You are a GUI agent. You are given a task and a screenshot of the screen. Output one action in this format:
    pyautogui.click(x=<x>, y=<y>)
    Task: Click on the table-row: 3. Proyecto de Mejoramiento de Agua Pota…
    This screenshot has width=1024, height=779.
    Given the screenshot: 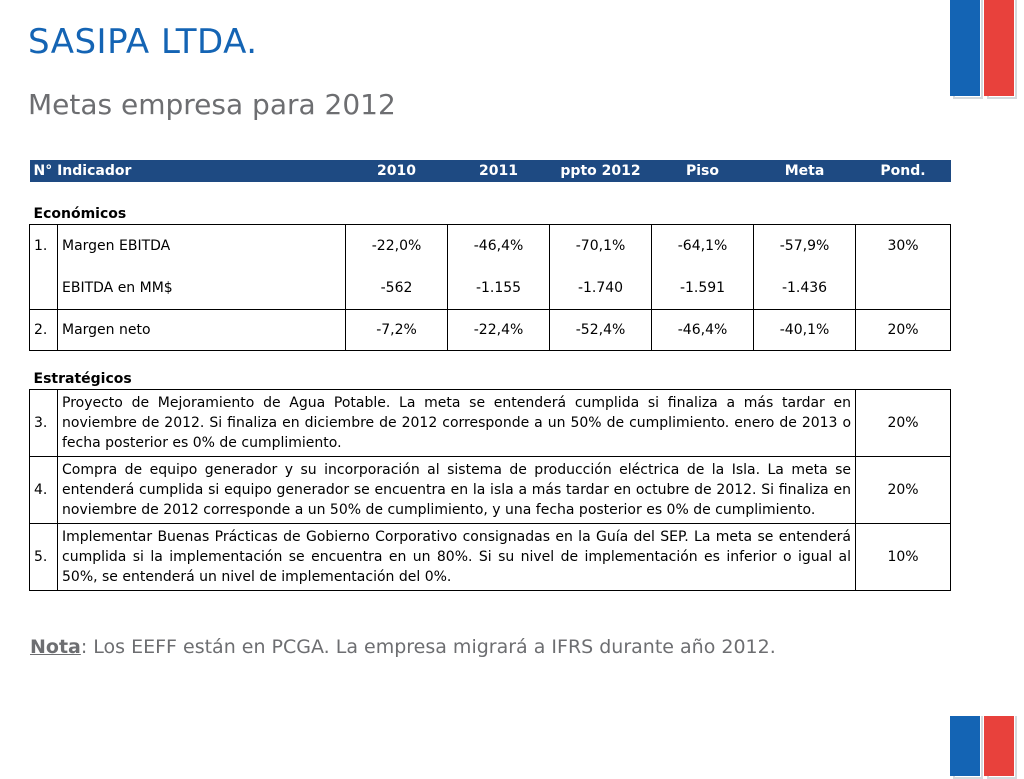 What is the action you would take?
    pyautogui.click(x=490, y=423)
    